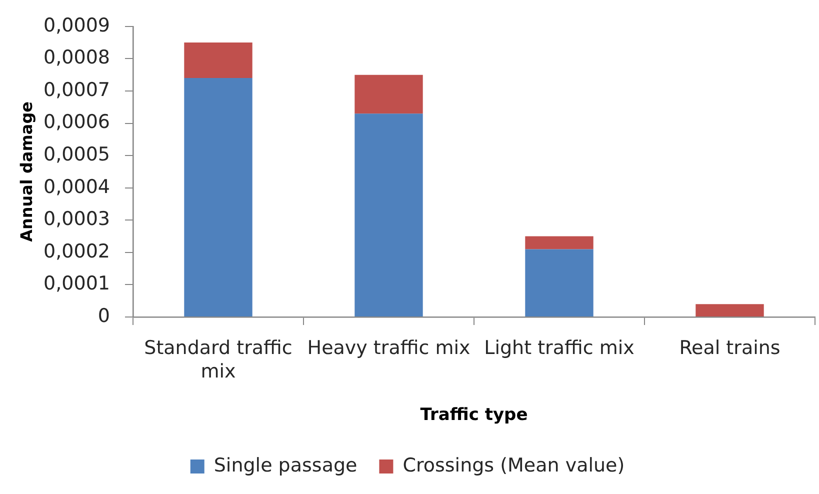 The width and height of the screenshot is (819, 494). Describe the element at coordinates (77, 283) in the screenshot. I see `y-tick-label: 0,0001` at that location.